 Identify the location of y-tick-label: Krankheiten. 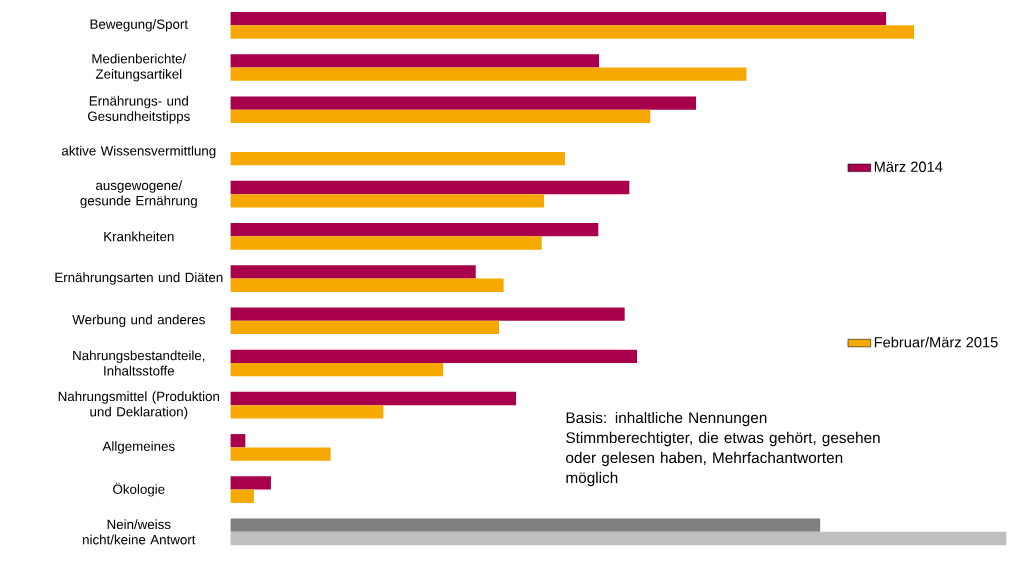
(139, 236).